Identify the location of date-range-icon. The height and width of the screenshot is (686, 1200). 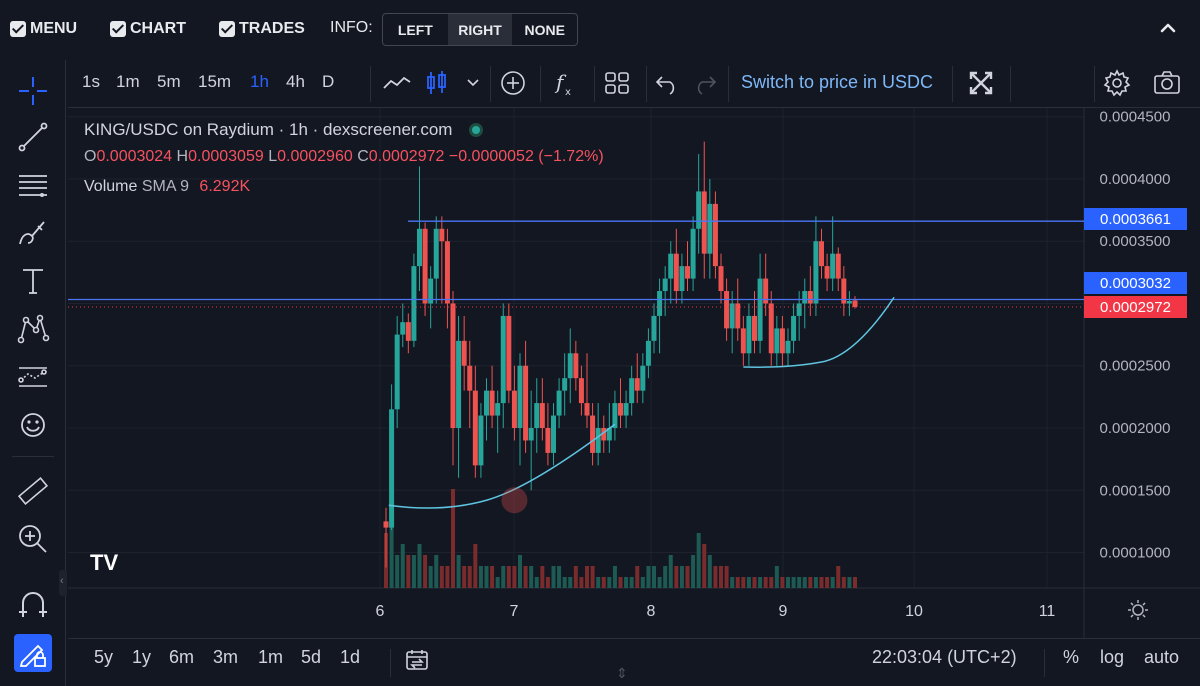
(417, 660).